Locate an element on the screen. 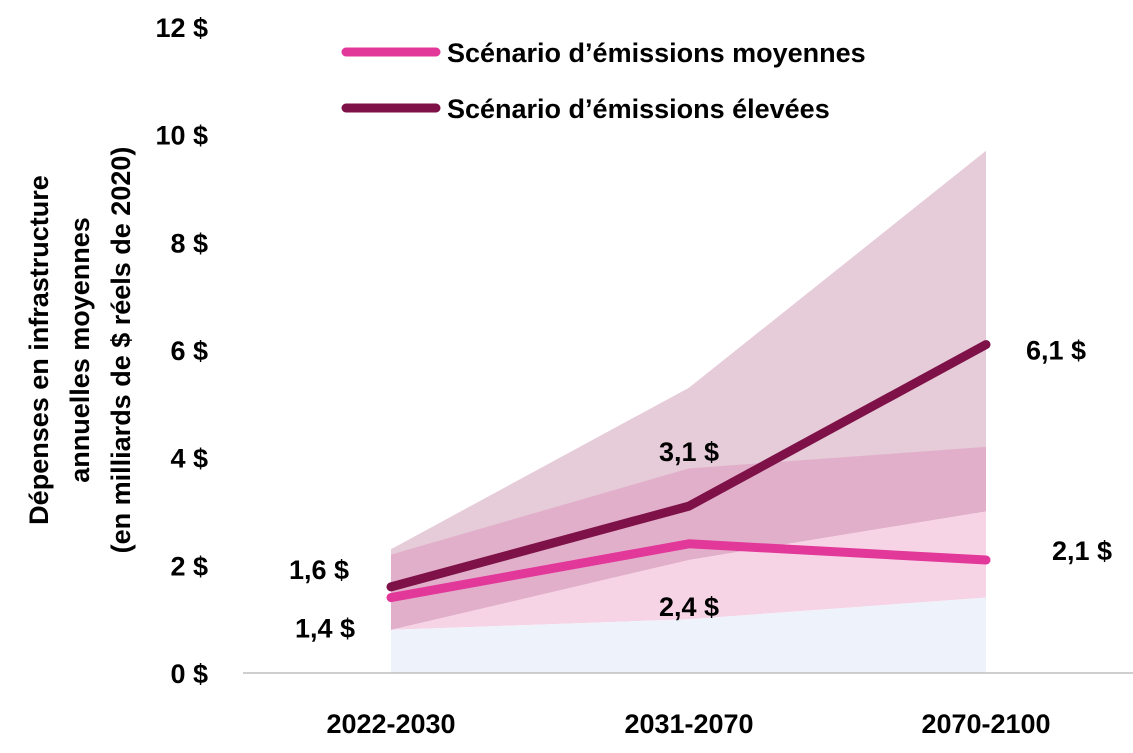 This screenshot has width=1133, height=753. x-axis-ticks: 2022-2030 2031-2070 2070-2100 is located at coordinates (688, 724).